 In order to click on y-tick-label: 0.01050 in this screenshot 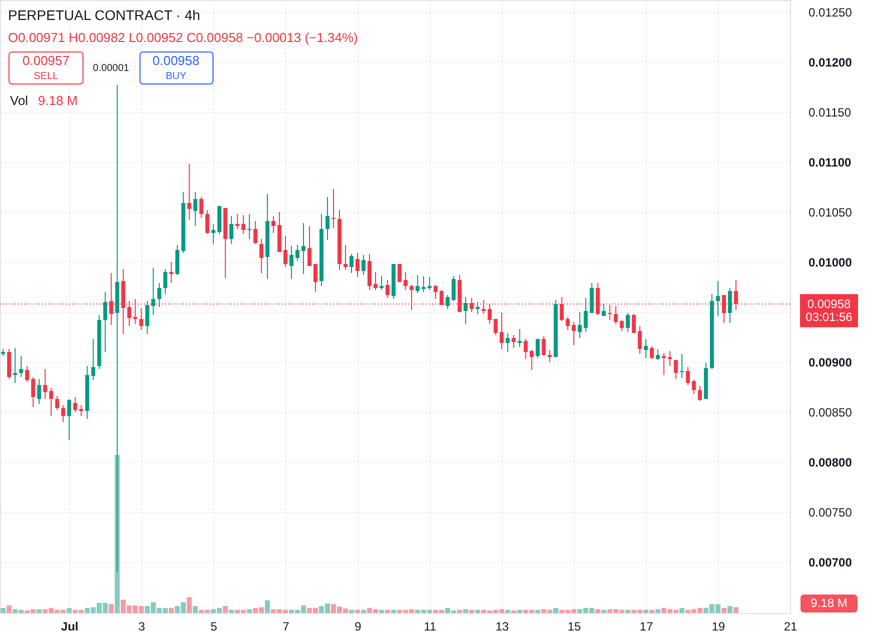, I will do `click(830, 213)`.